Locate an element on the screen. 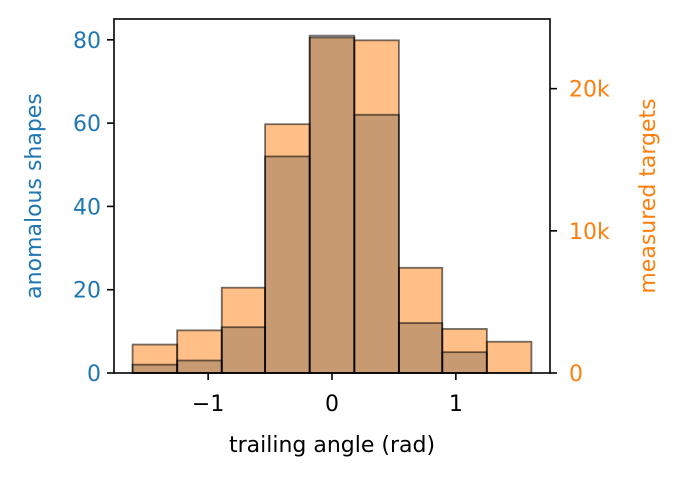 Image resolution: width=681 pixels, height=484 pixels. right-tick-label: 10k is located at coordinates (589, 232).